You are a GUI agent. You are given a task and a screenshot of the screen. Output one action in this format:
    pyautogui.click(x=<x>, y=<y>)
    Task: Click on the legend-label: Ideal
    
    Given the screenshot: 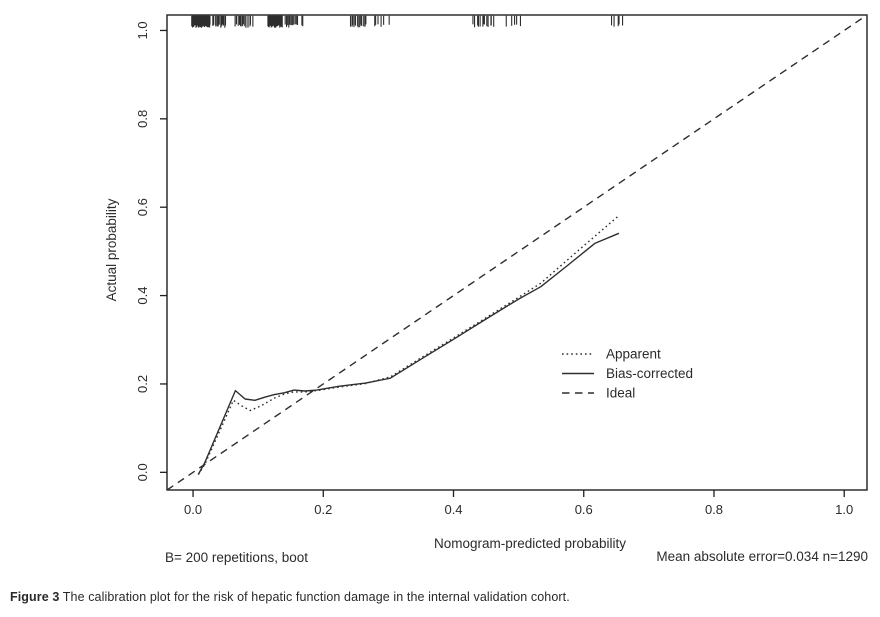 What is the action you would take?
    pyautogui.click(x=620, y=393)
    